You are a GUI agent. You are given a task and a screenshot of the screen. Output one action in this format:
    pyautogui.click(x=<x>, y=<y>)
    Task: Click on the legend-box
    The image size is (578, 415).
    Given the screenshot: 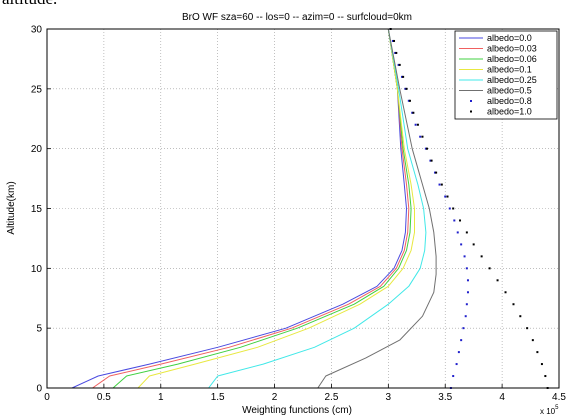 What is the action you would take?
    pyautogui.click(x=506, y=75)
    